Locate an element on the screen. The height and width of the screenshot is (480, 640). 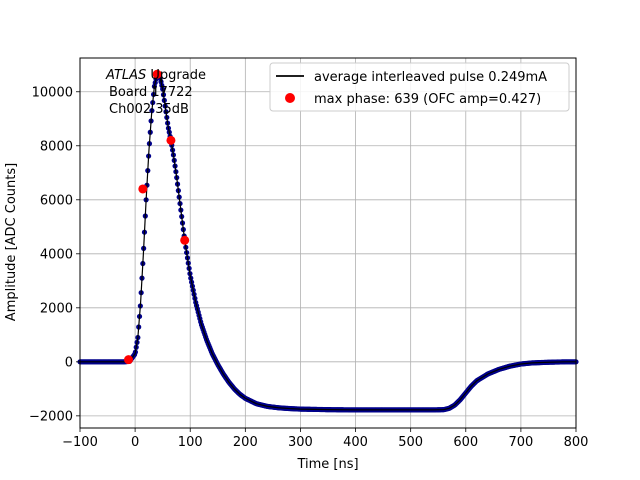
x-tick-label: 100 is located at coordinates (190, 442).